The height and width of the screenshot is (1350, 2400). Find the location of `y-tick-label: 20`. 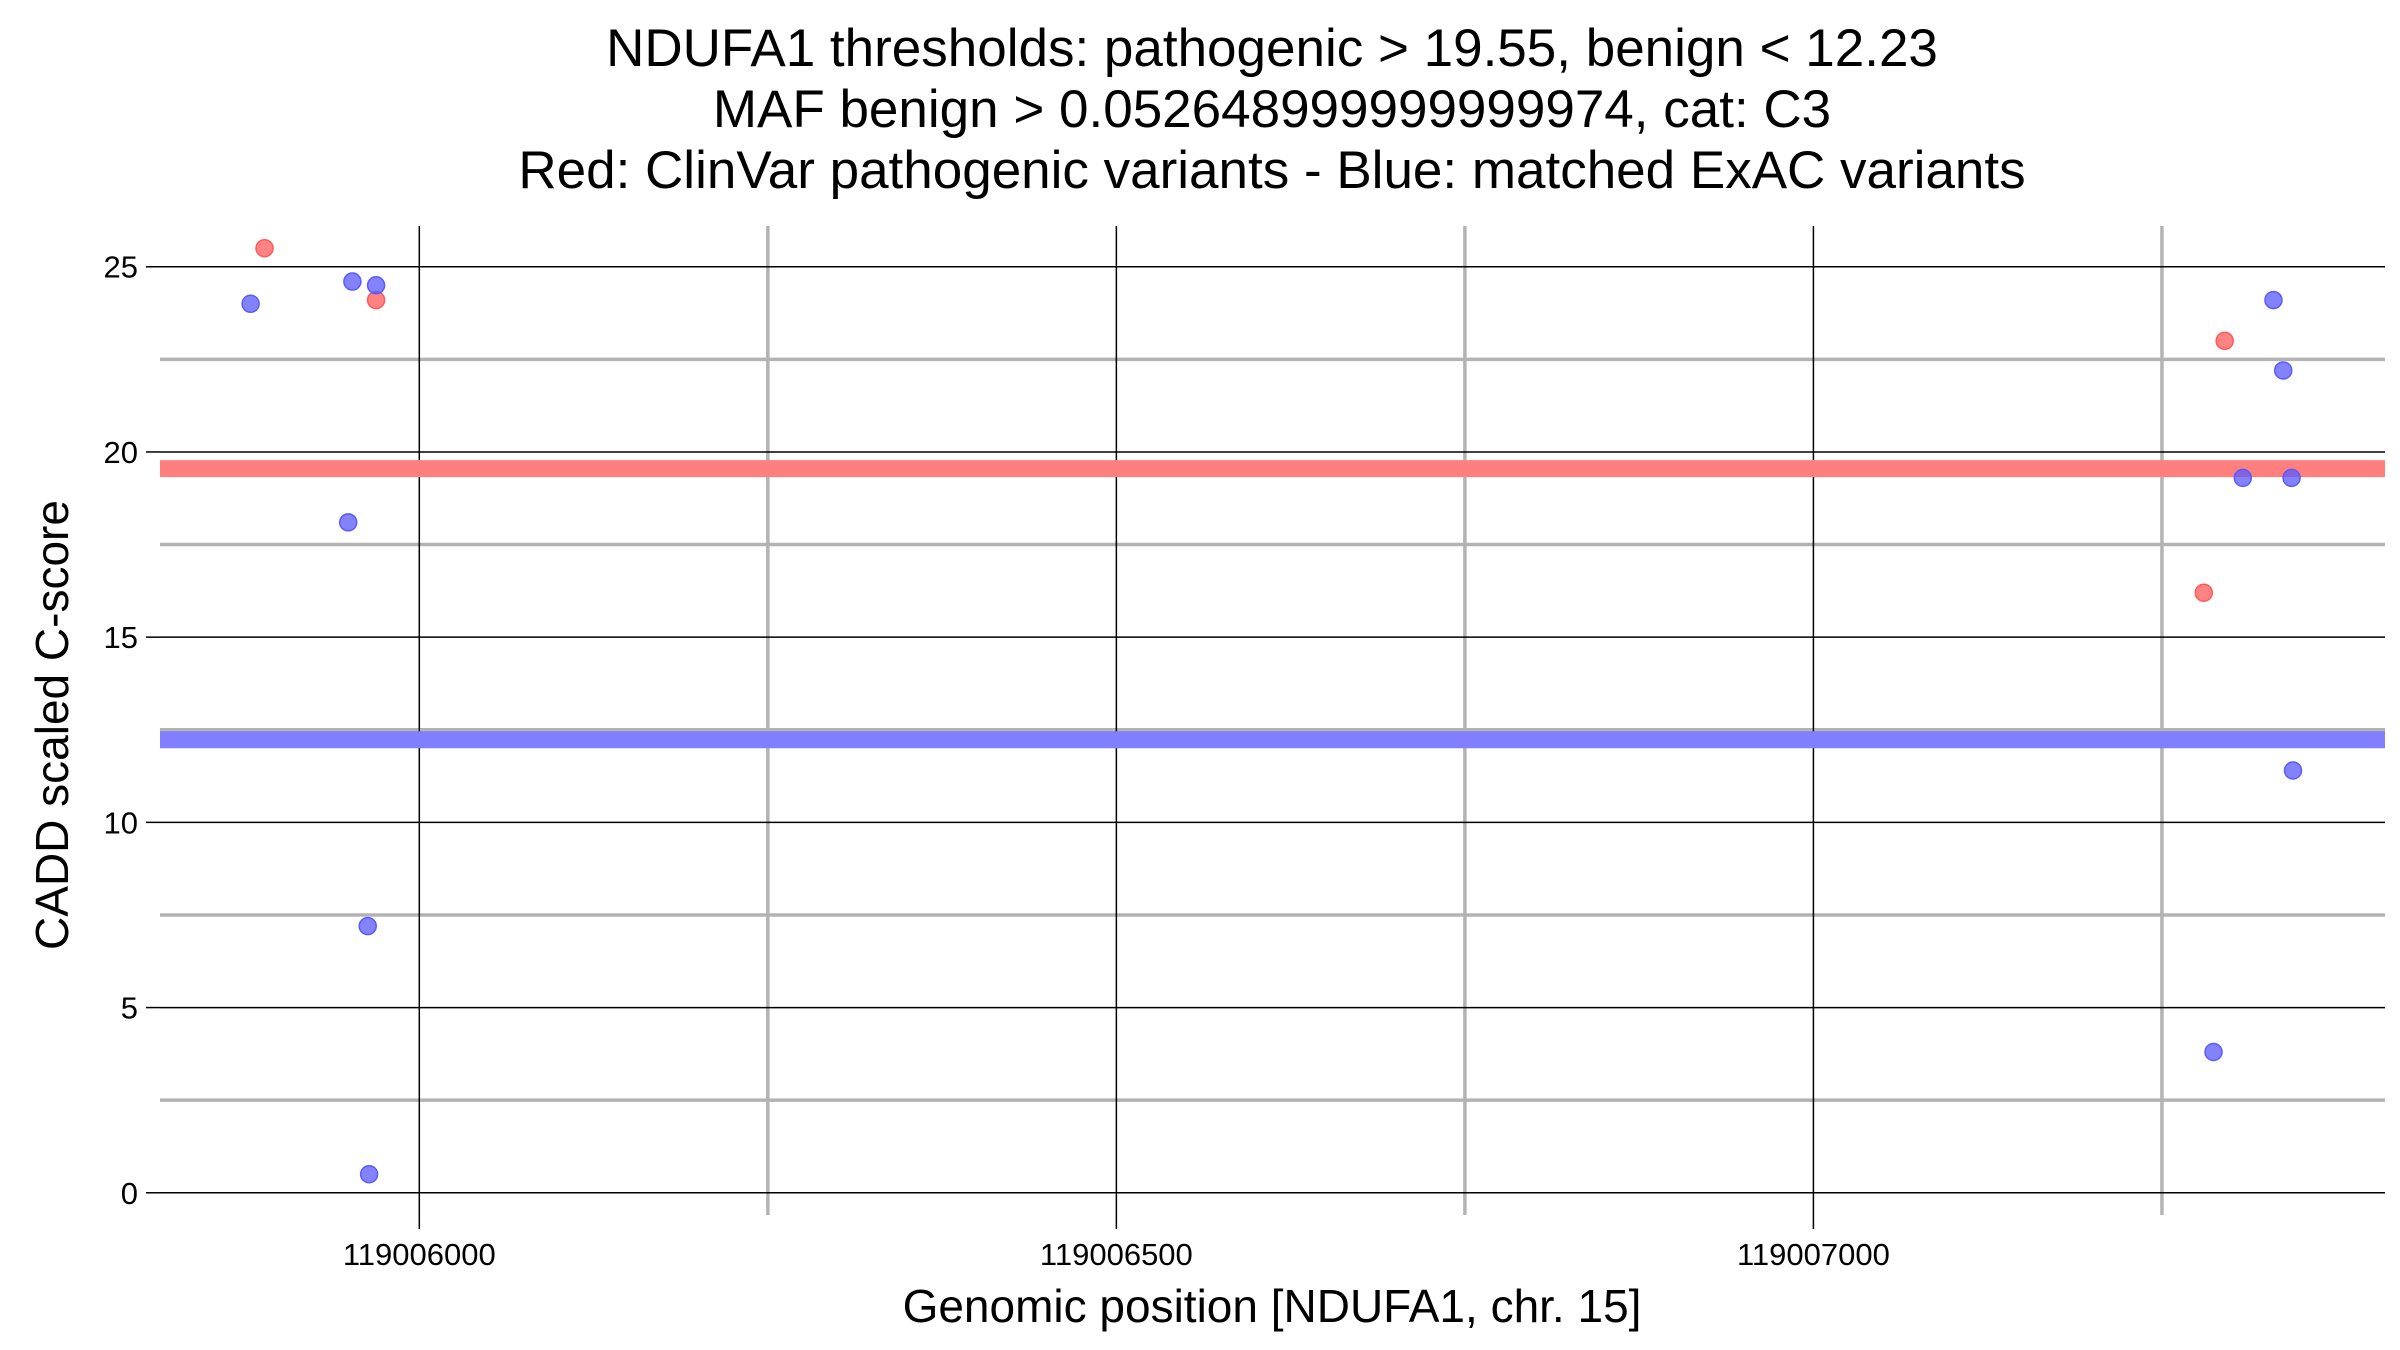

y-tick-label: 20 is located at coordinates (121, 452).